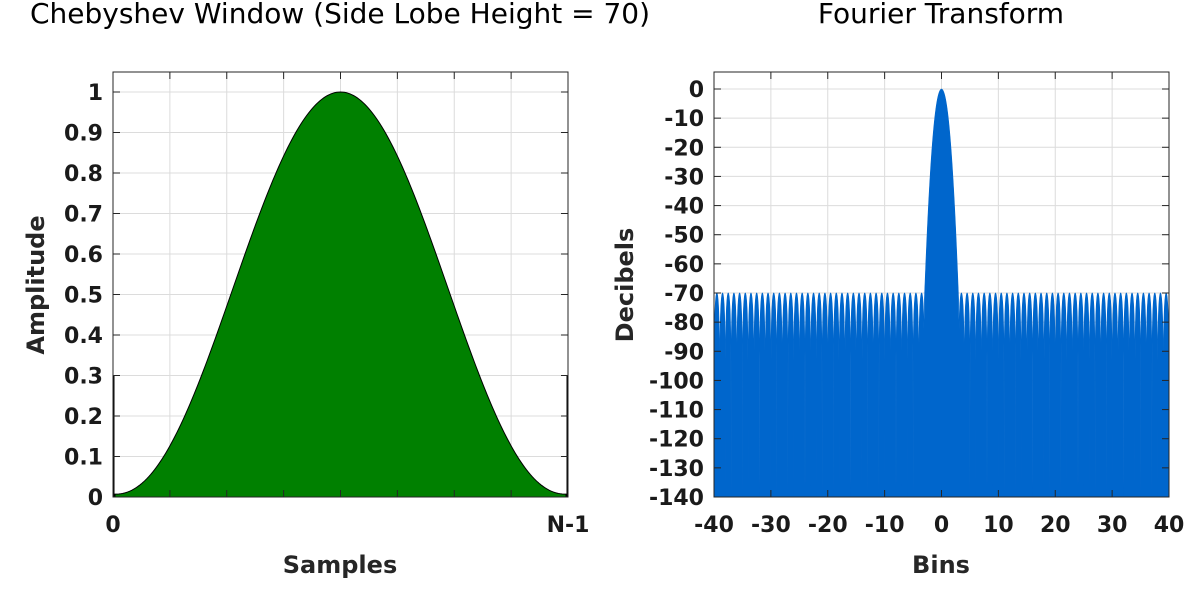  Describe the element at coordinates (684, 323) in the screenshot. I see `y-tick-label: -80` at that location.